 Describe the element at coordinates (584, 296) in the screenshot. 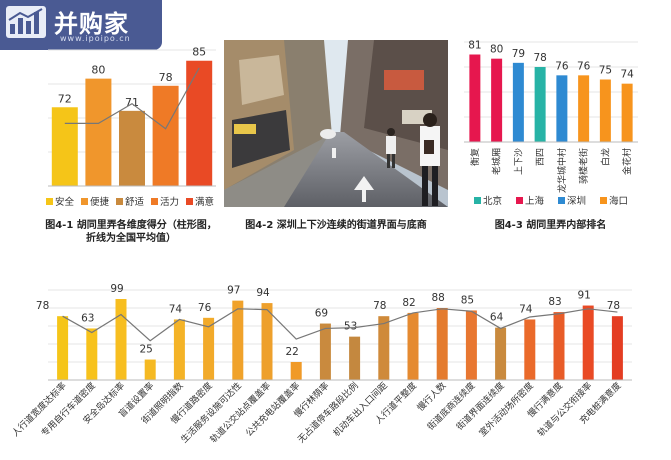

I see `data-label: 91` at that location.